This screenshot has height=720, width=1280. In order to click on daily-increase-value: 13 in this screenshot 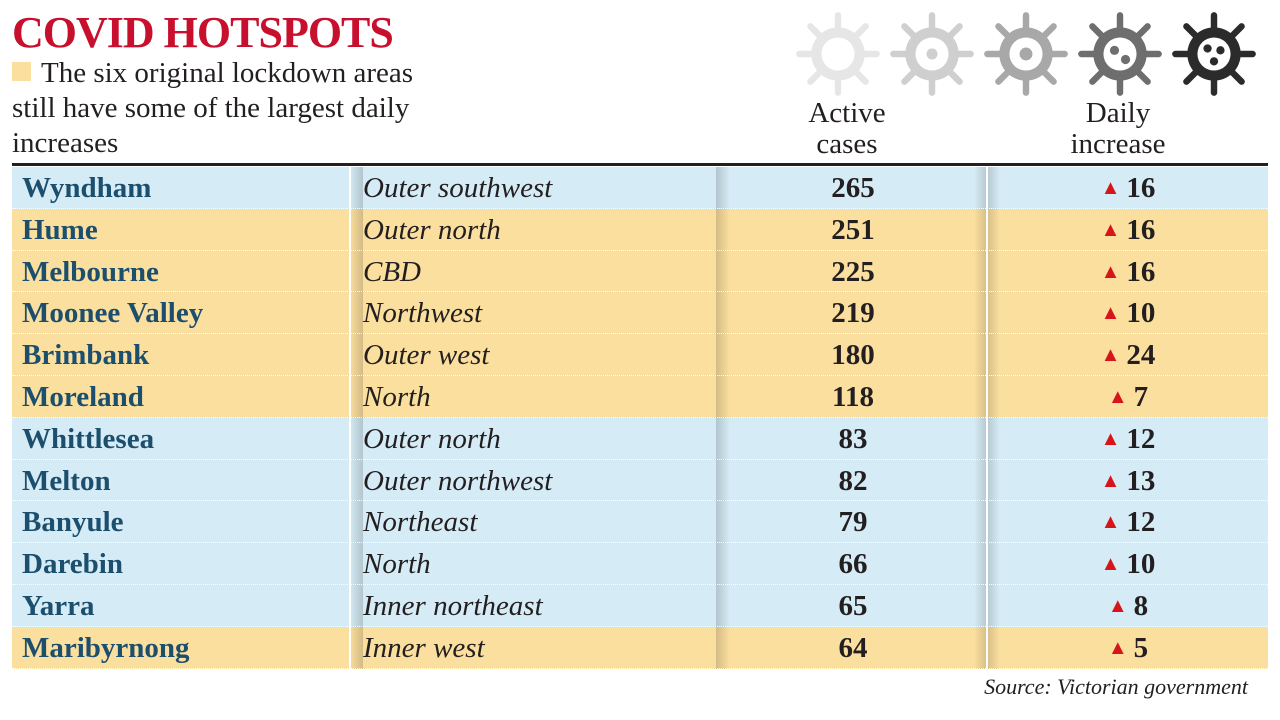, I will do `click(1141, 480)`.